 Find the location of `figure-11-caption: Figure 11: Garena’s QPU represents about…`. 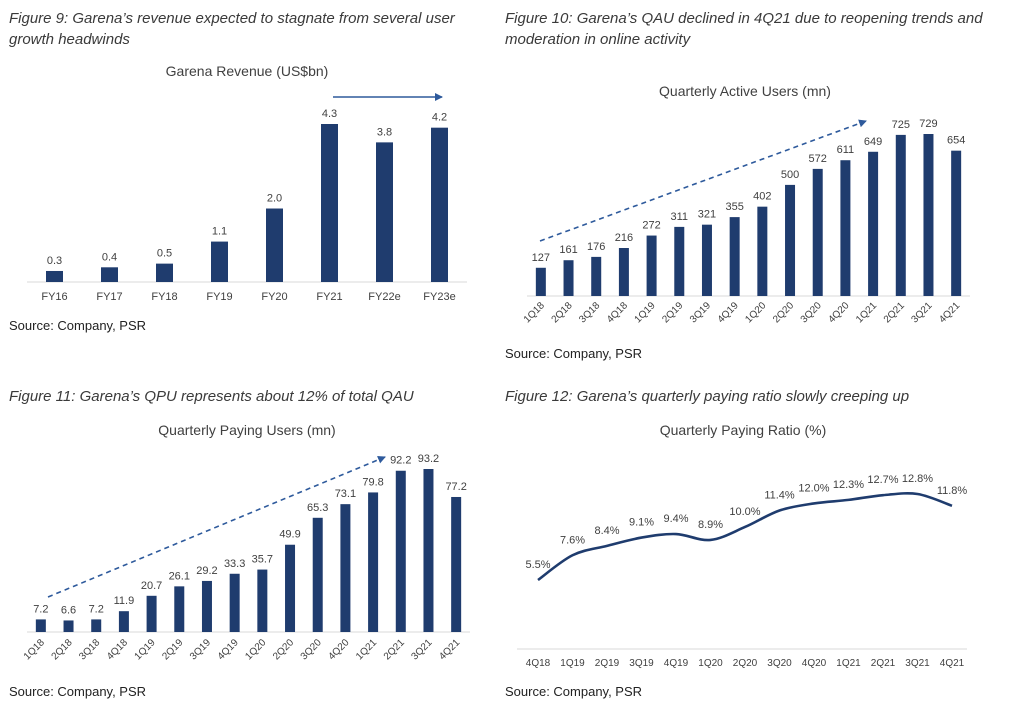

figure-11-caption: Figure 11: Garena’s QPU represents about… is located at coordinates (211, 396).